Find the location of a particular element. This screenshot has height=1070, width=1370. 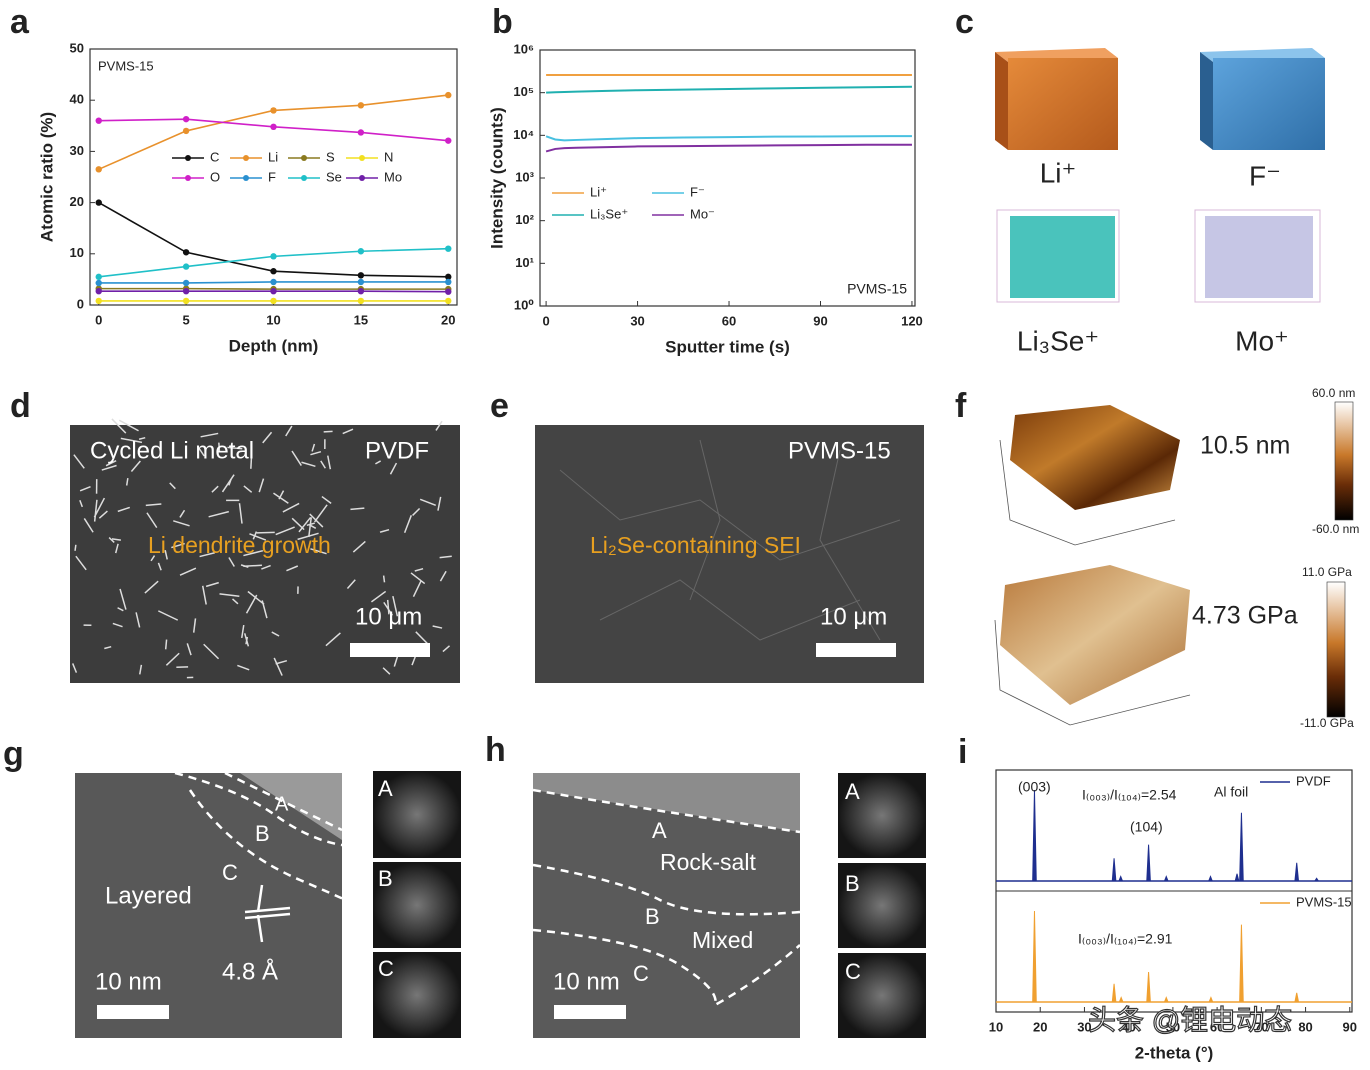

x-tick-label: 80 is located at coordinates (1305, 1026).